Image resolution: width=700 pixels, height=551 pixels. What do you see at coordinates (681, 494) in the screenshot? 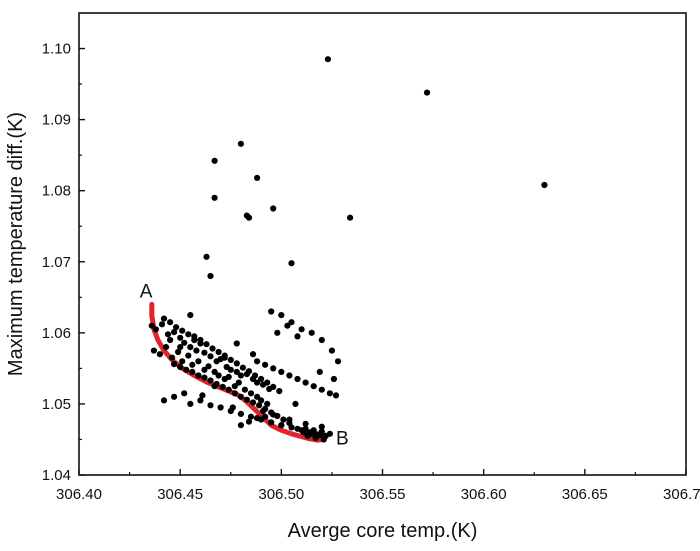
I see `x-tick-label: 306.70` at bounding box center [681, 494].